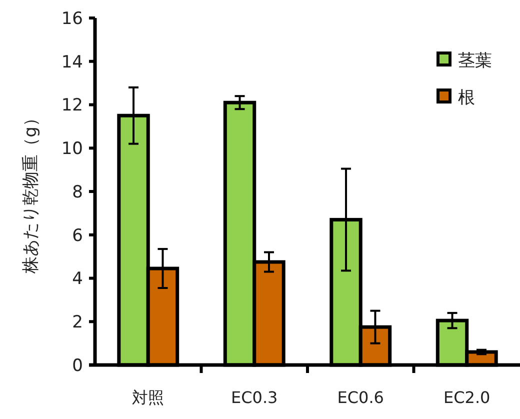  Describe the element at coordinates (77, 192) in the screenshot. I see `y-tick-label: 8` at that location.